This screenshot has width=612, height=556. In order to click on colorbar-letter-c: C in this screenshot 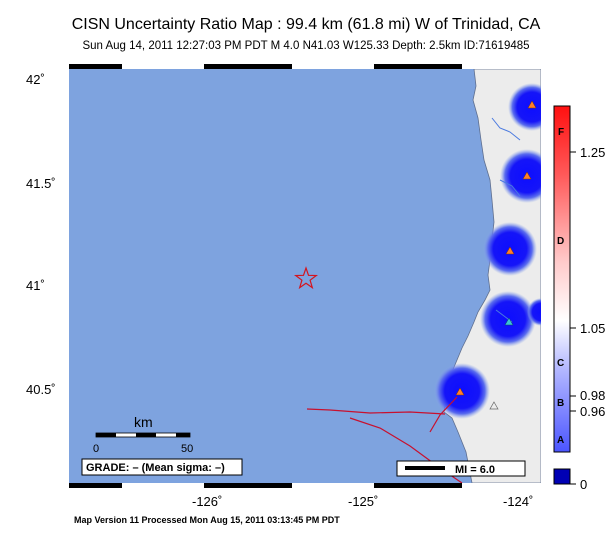, I will do `click(560, 363)`.